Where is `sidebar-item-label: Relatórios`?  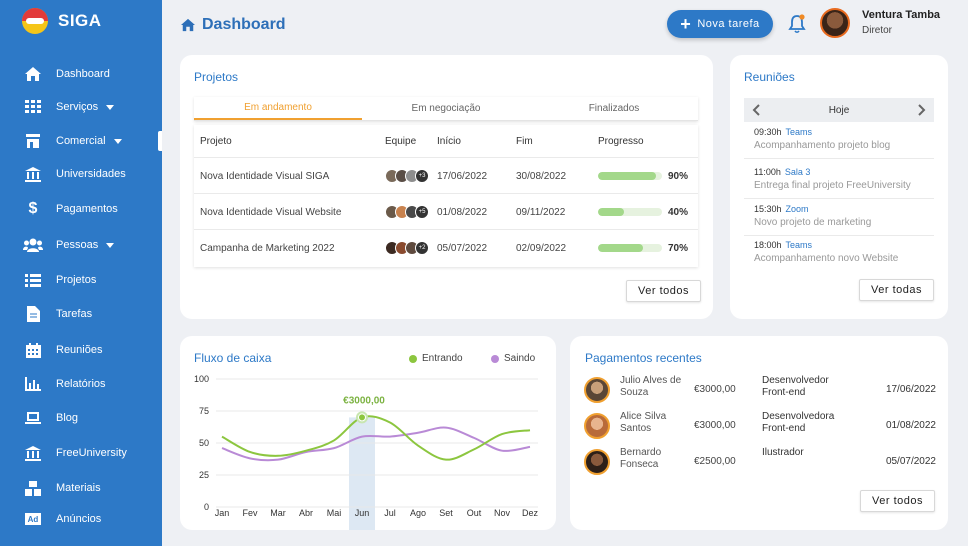
sidebar-item-label: Relatórios is located at coordinates (81, 384).